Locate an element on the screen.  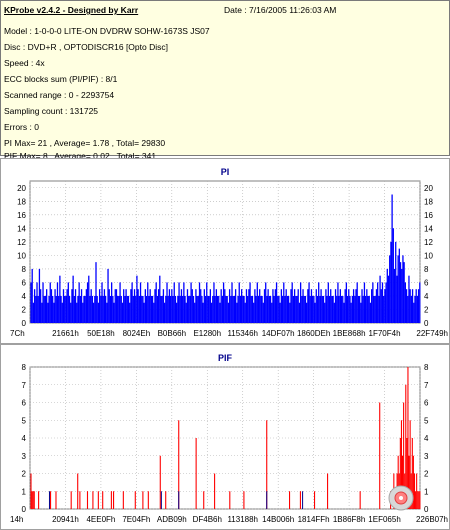
y-tick-label-left: 10 is located at coordinates (21, 255).